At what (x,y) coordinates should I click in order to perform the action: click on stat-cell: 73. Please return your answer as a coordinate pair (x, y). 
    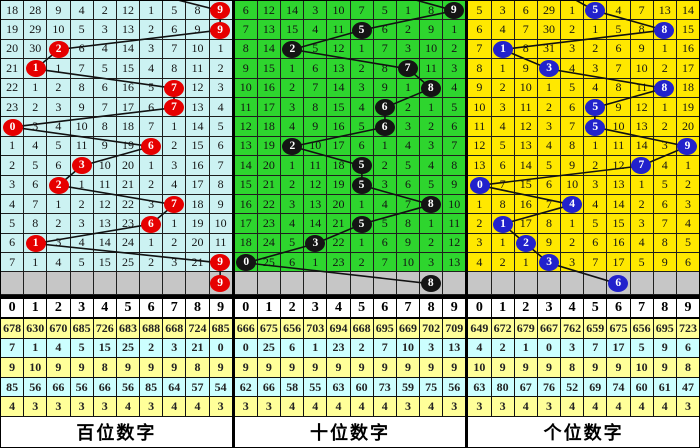
    Looking at the image, I should click on (385, 387).